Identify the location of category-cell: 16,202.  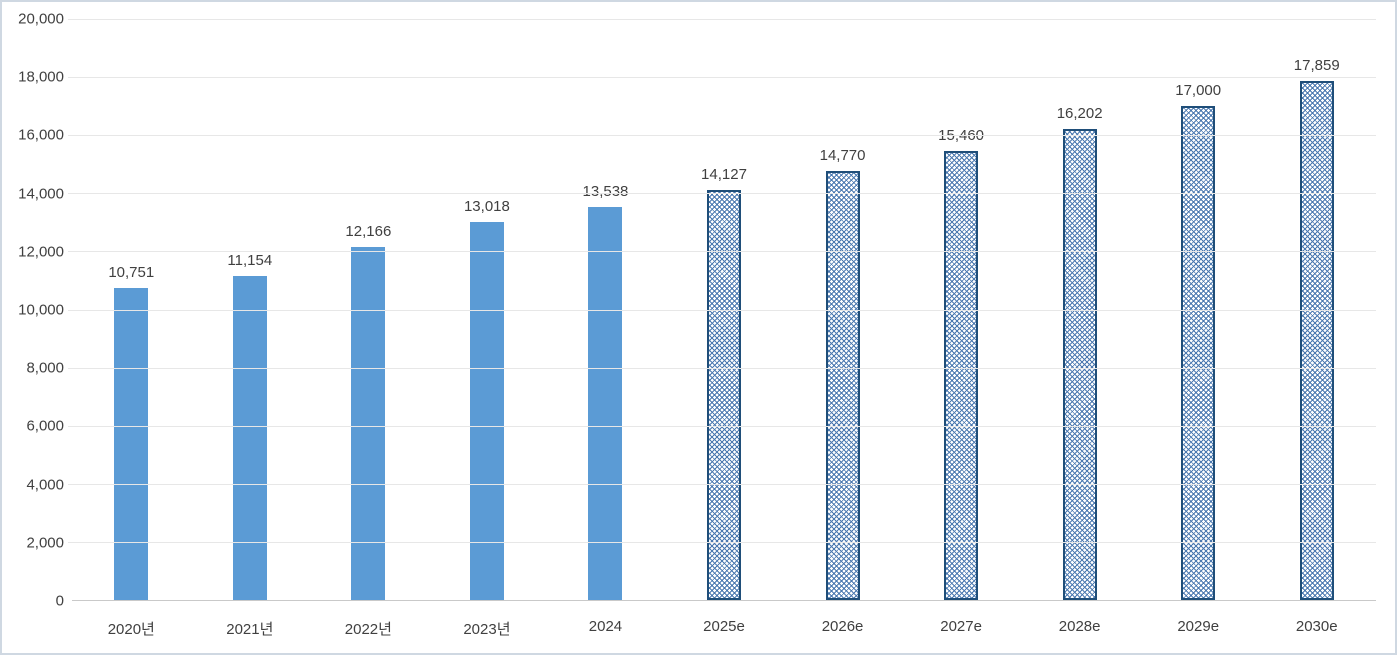
(1079, 309).